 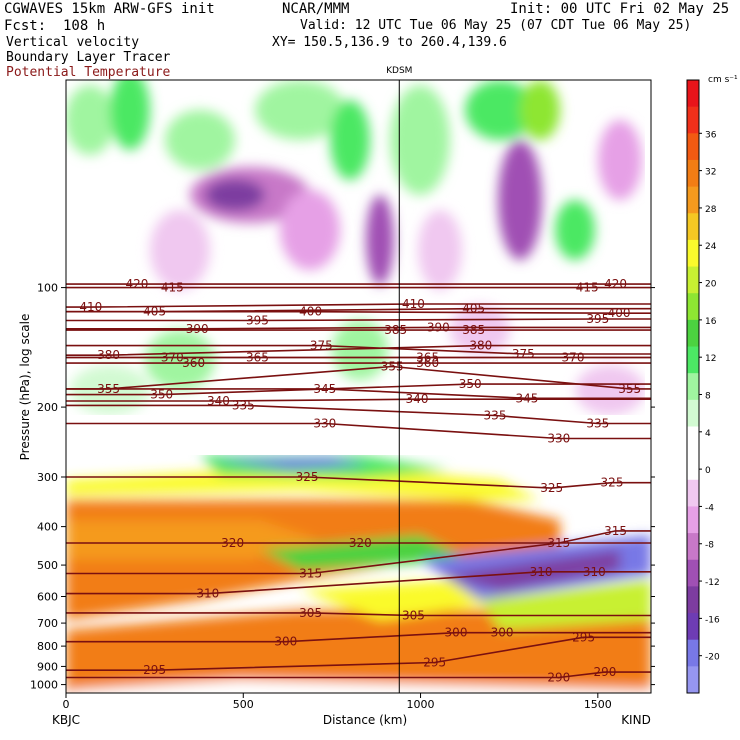 What do you see at coordinates (470, 384) in the screenshot?
I see `isentrope-label: 350` at bounding box center [470, 384].